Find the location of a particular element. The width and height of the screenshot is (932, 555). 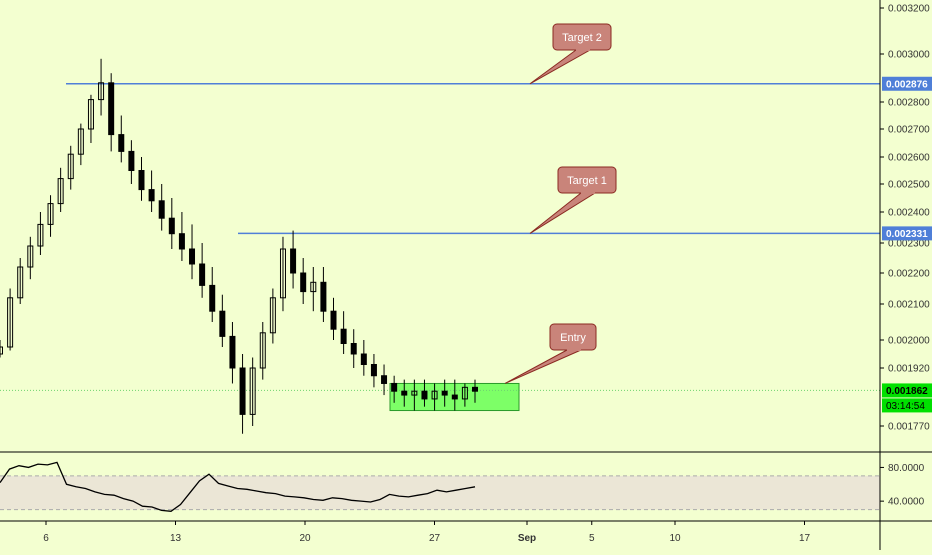

countdown-badge: 03:14:54 is located at coordinates (905, 406).